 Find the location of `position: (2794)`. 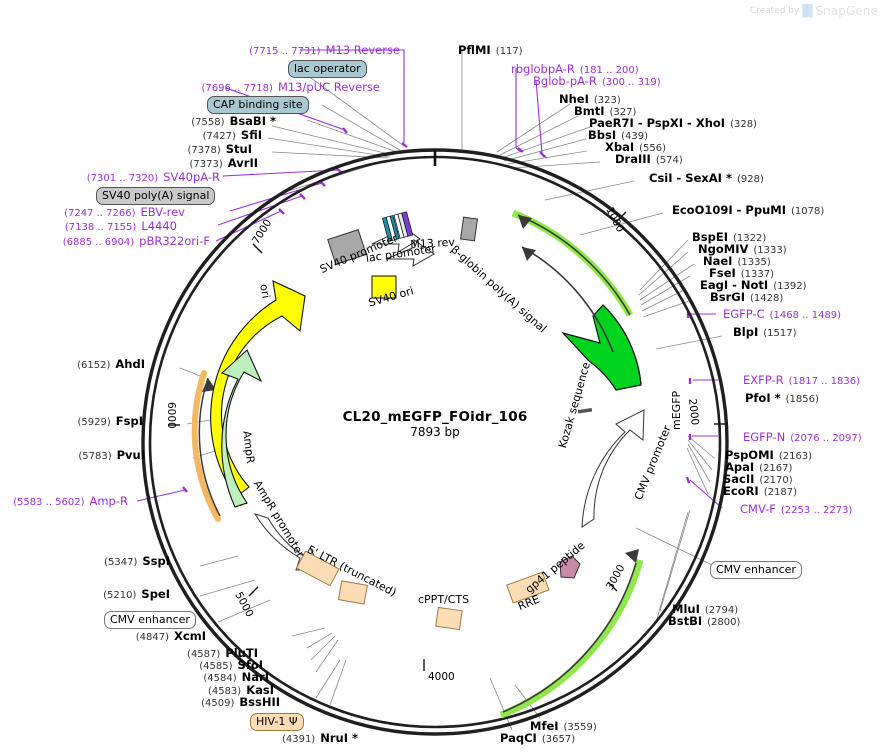

position: (2794) is located at coordinates (721, 610).